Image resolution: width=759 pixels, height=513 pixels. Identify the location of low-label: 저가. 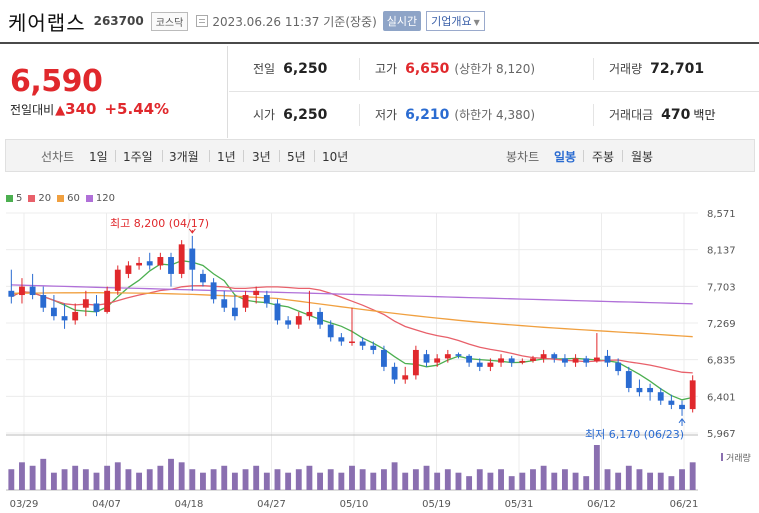
(386, 115).